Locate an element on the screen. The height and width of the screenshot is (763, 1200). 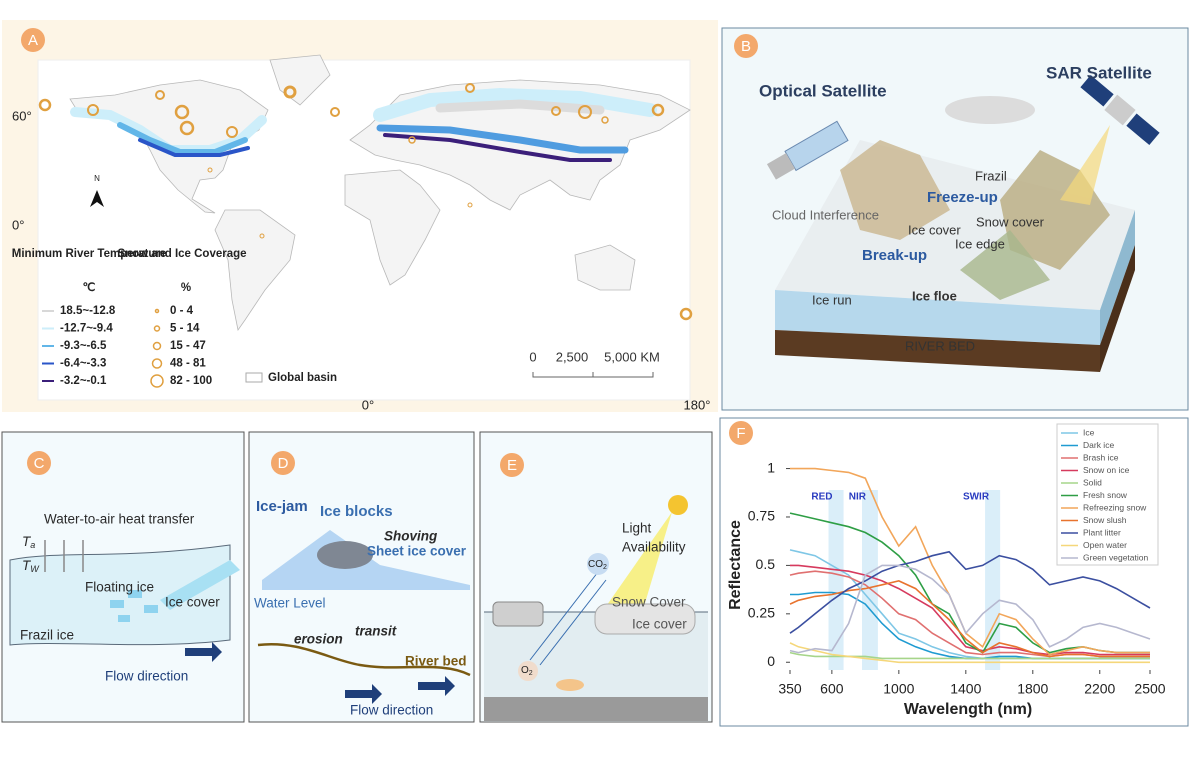
riverbed-front is located at coordinates (937, 351).